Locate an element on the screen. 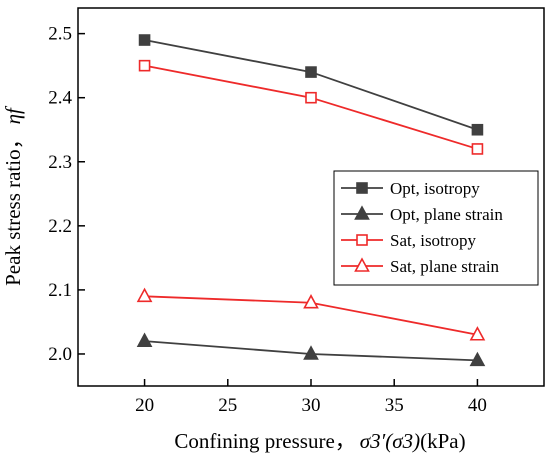 This screenshot has height=466, width=550. y-axis-title-math: ηf is located at coordinates (13, 114).